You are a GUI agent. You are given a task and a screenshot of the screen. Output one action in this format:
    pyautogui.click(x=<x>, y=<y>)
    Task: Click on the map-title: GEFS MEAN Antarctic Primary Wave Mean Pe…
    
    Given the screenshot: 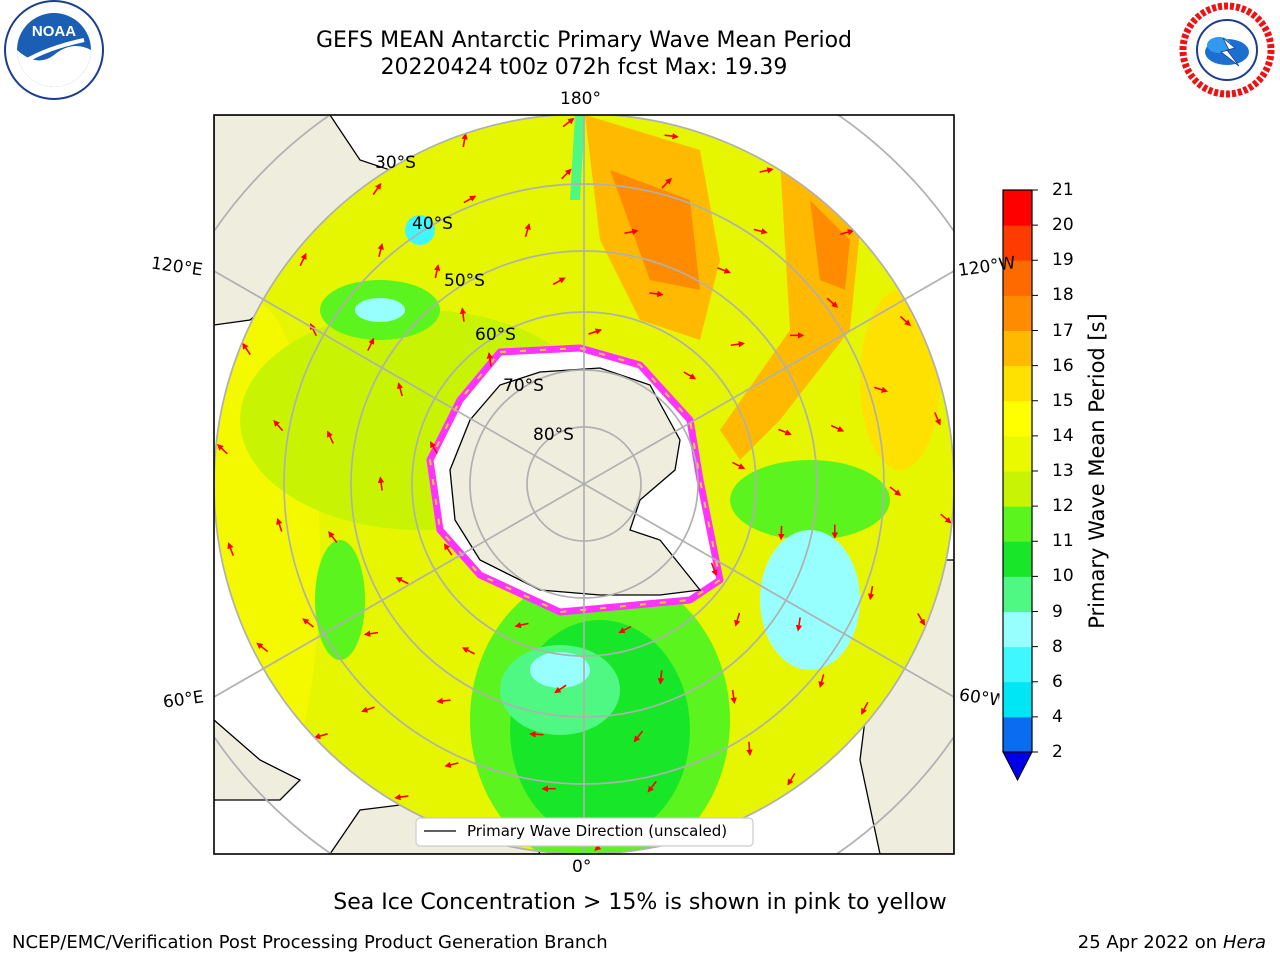 What is the action you would take?
    pyautogui.click(x=584, y=40)
    